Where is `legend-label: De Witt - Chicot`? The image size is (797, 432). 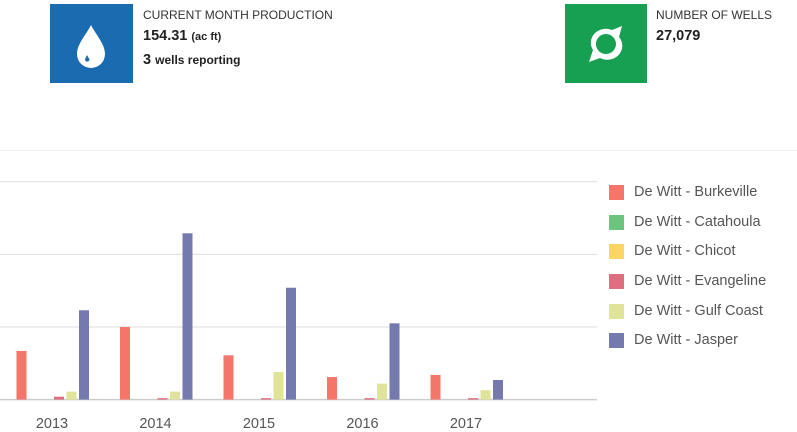 legend-label: De Witt - Chicot is located at coordinates (685, 251).